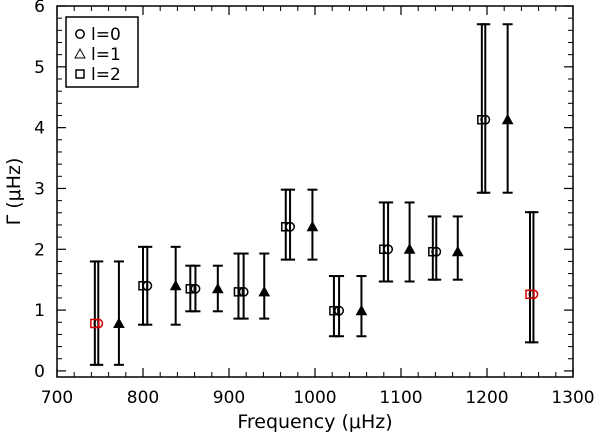  What do you see at coordinates (106, 35) in the screenshot?
I see `legend-label-l0: l=0` at bounding box center [106, 35].